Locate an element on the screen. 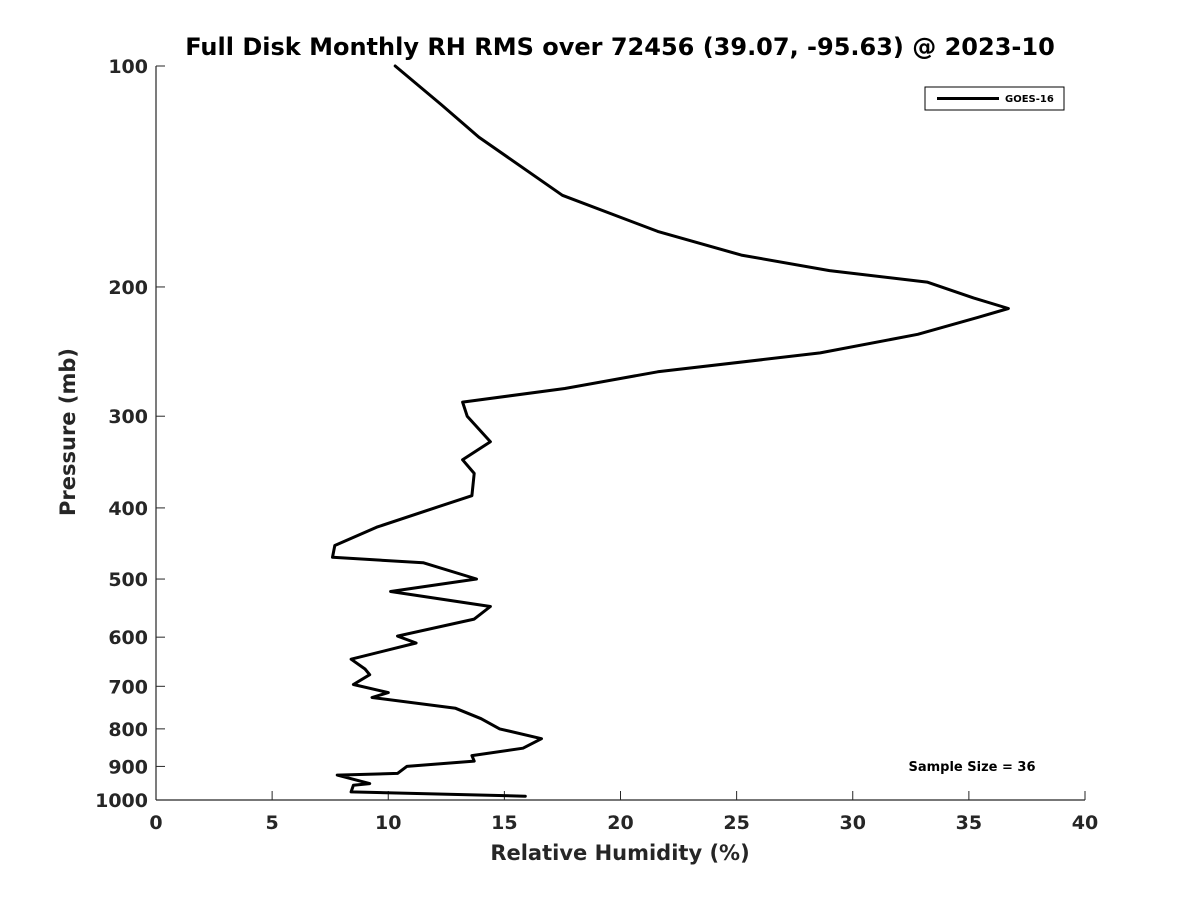 The image size is (1200, 900). x-tick-label: 5 is located at coordinates (272, 823).